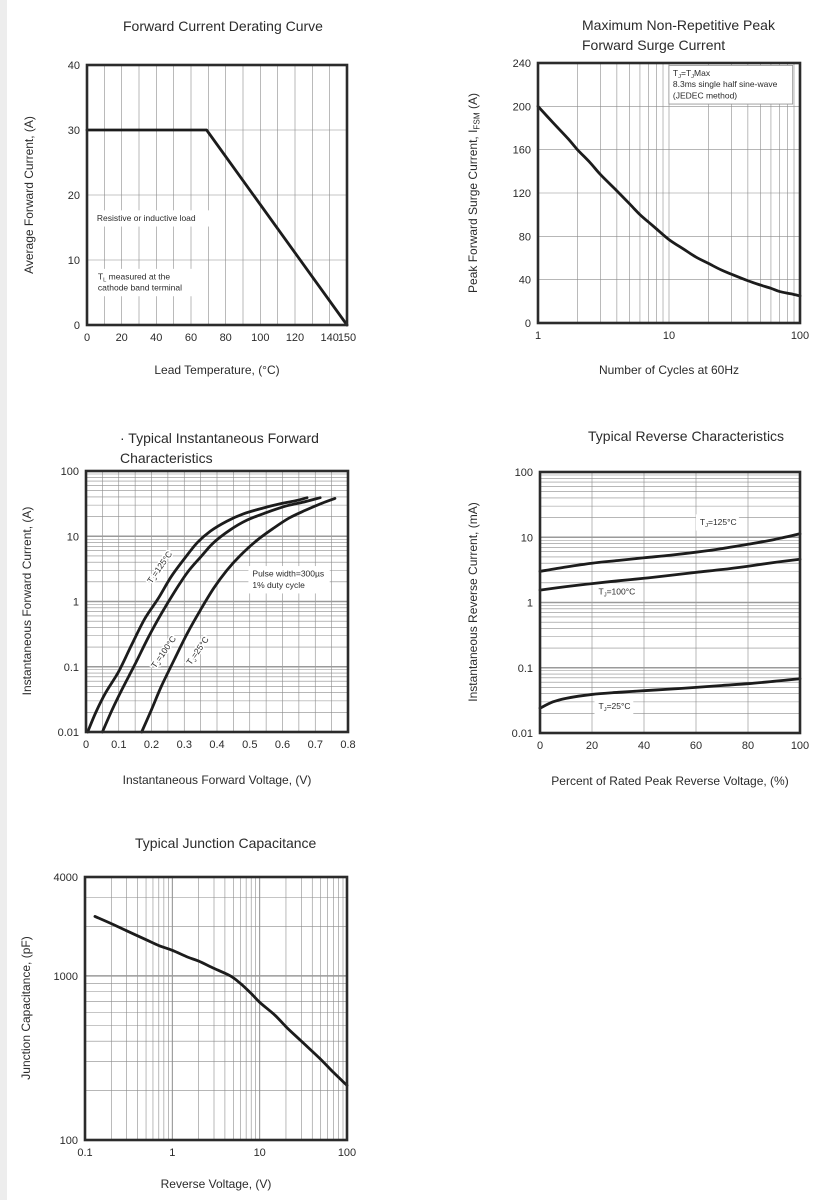  I want to click on y-axis-label: Instantaneous Reverse Current, (mA), so click(473, 601).